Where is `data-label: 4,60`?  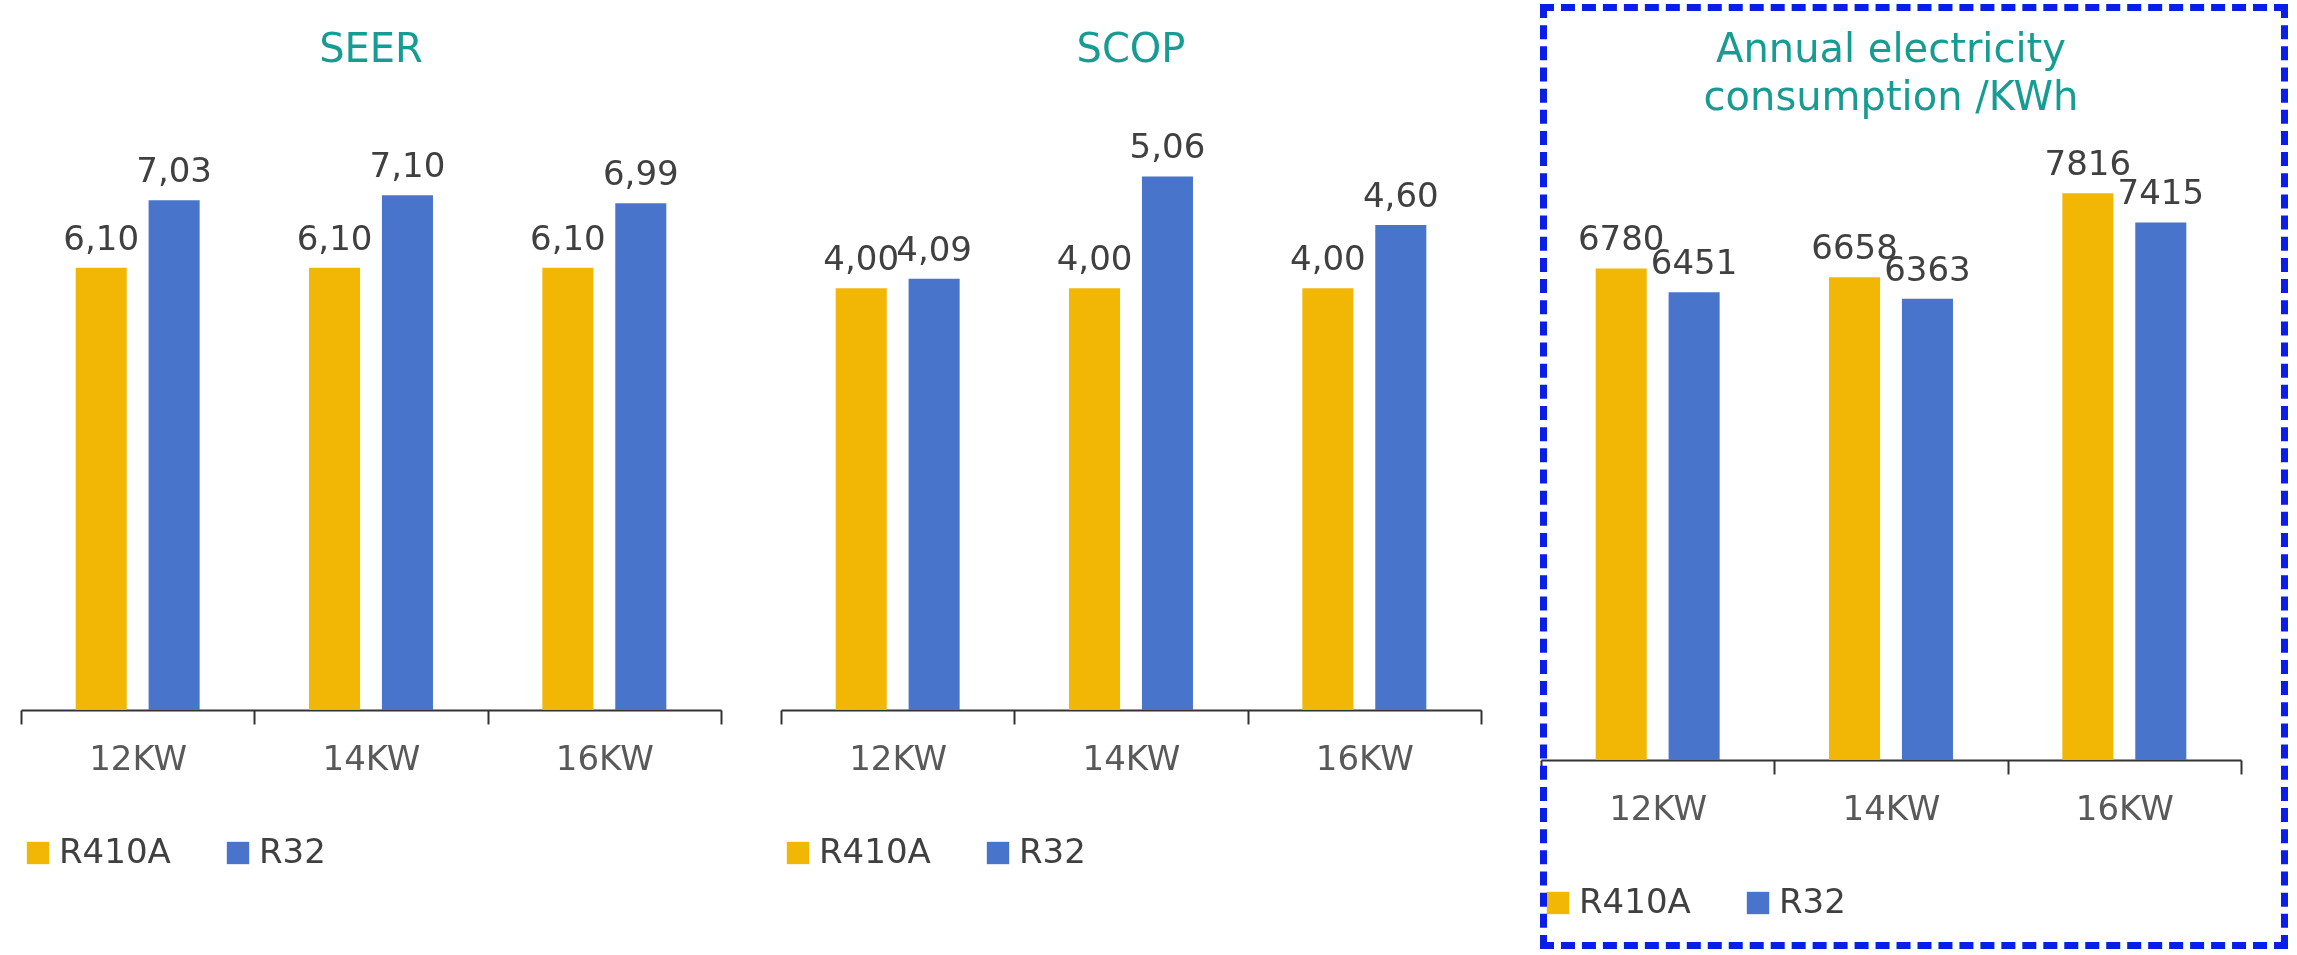
data-label: 4,60 is located at coordinates (1400, 194).